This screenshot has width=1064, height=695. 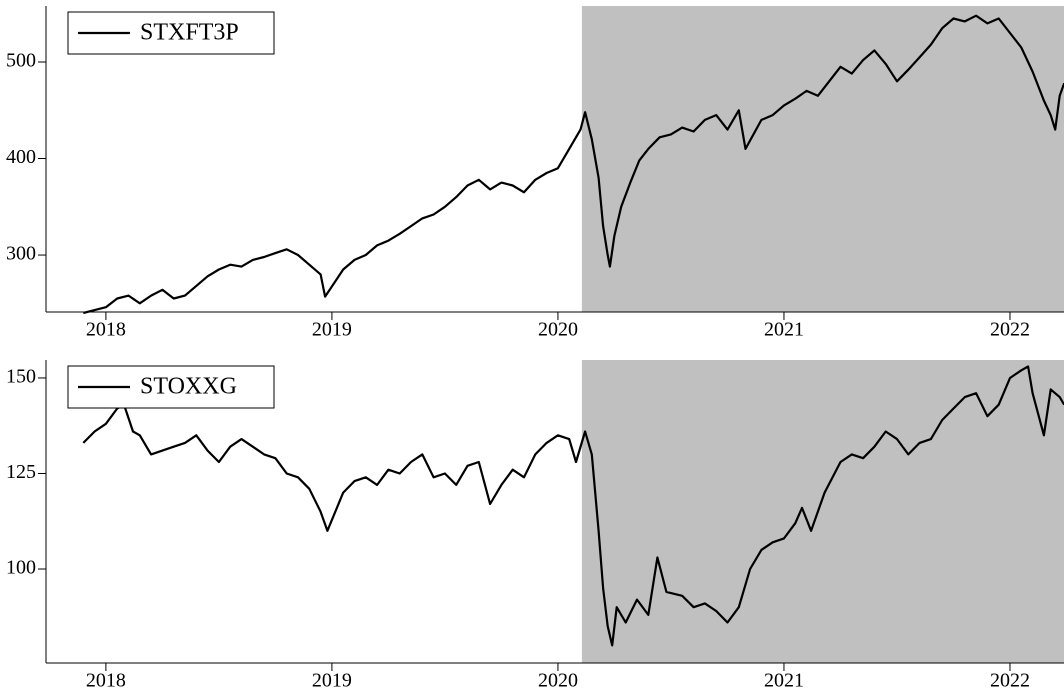 I want to click on y-tick-label: 125, so click(x=21, y=472).